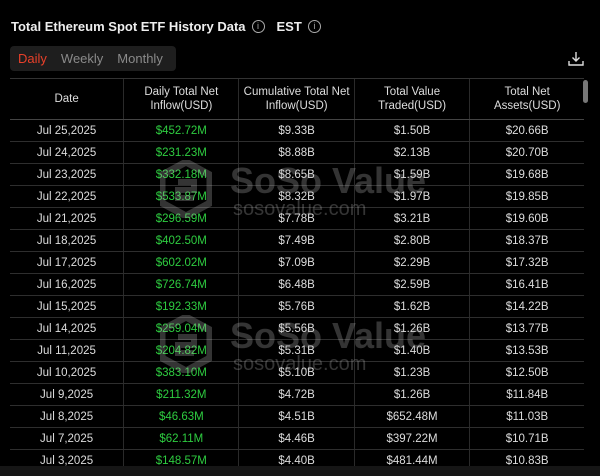 Image resolution: width=600 pixels, height=476 pixels. I want to click on table-row: Jul 21,2025 $296.59M $7.78B $3.21B $19.60B, so click(297, 218).